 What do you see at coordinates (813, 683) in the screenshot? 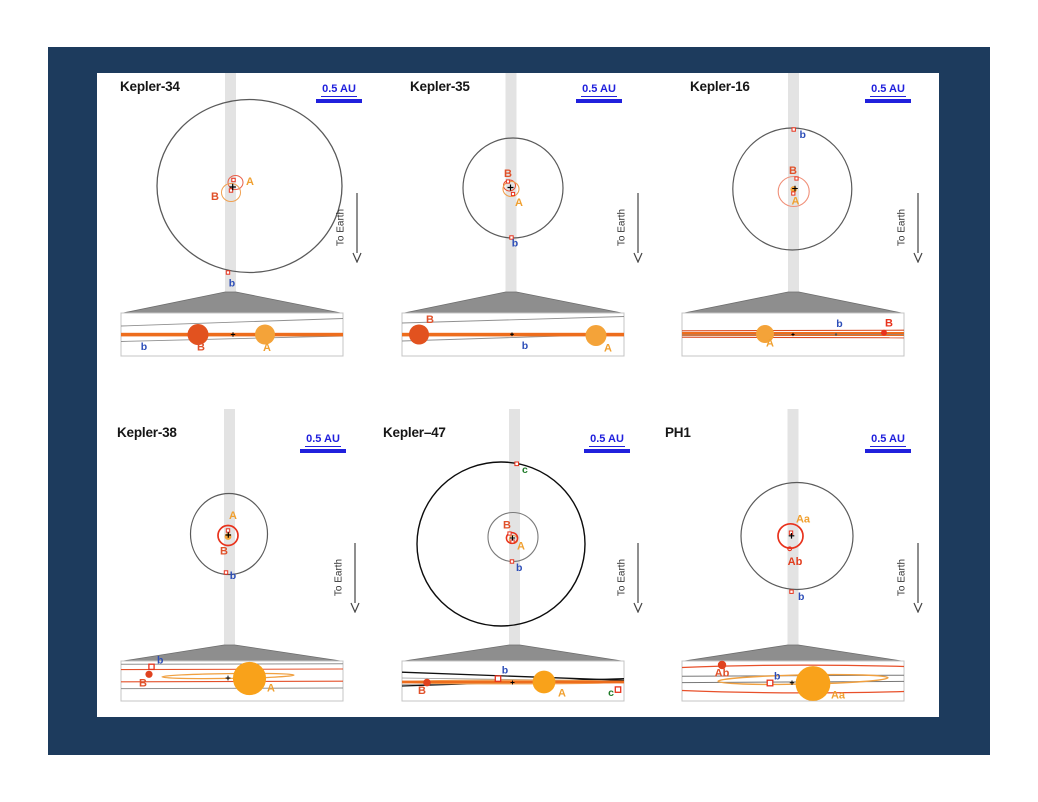
I see `star-aa` at bounding box center [813, 683].